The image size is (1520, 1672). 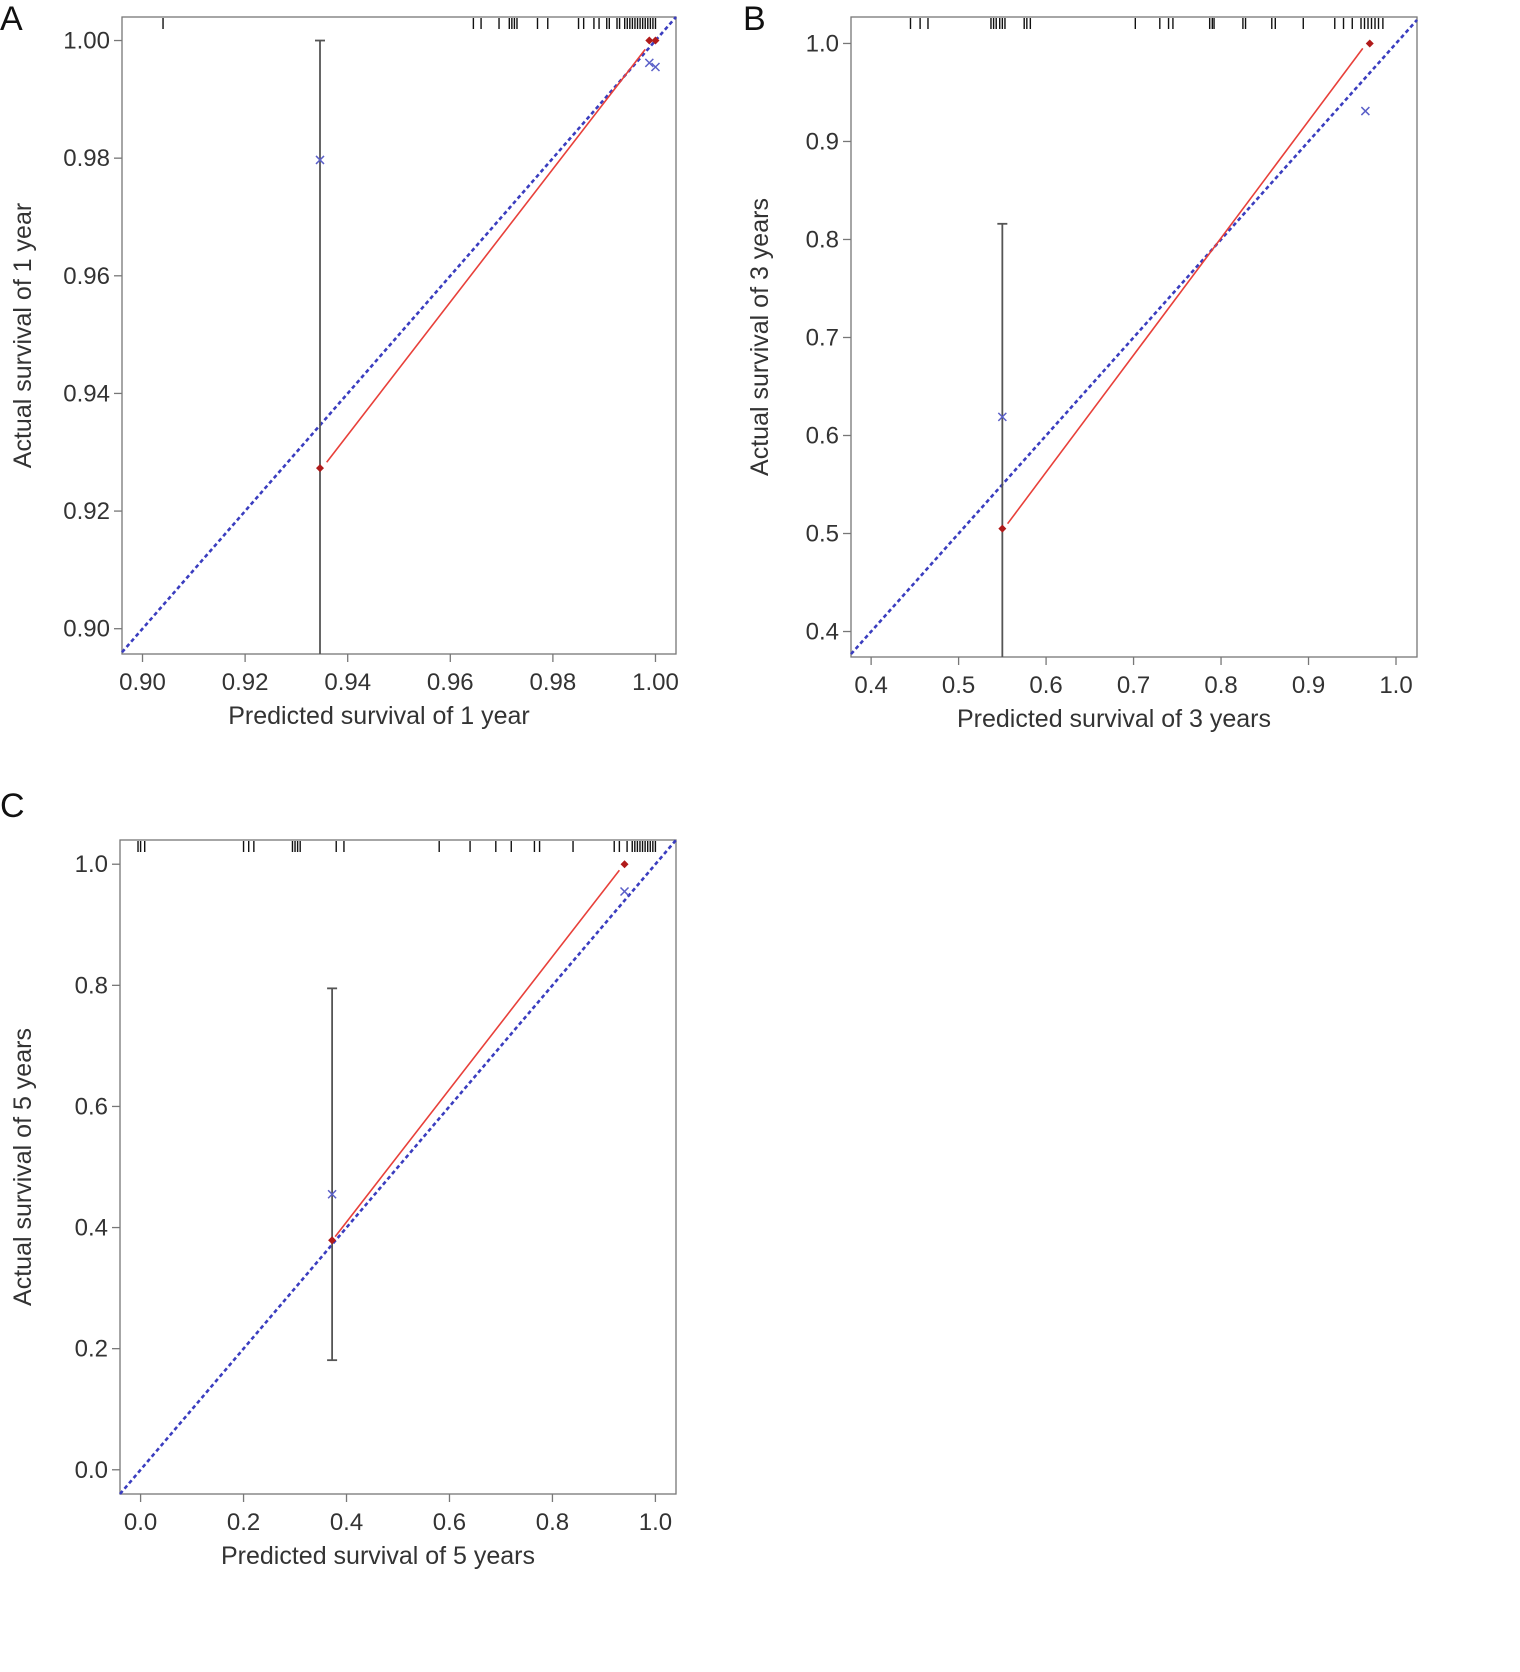 What do you see at coordinates (91, 1470) in the screenshot?
I see `y-tick-label: 0.0` at bounding box center [91, 1470].